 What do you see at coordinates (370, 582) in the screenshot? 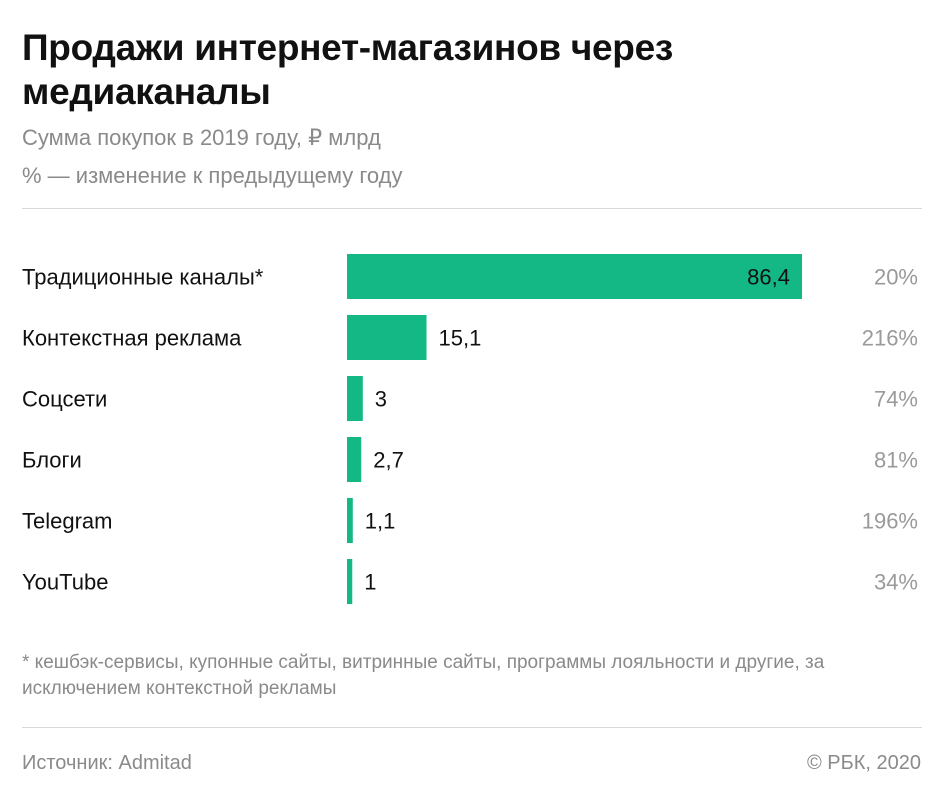
I see `value-label: 1` at bounding box center [370, 582].